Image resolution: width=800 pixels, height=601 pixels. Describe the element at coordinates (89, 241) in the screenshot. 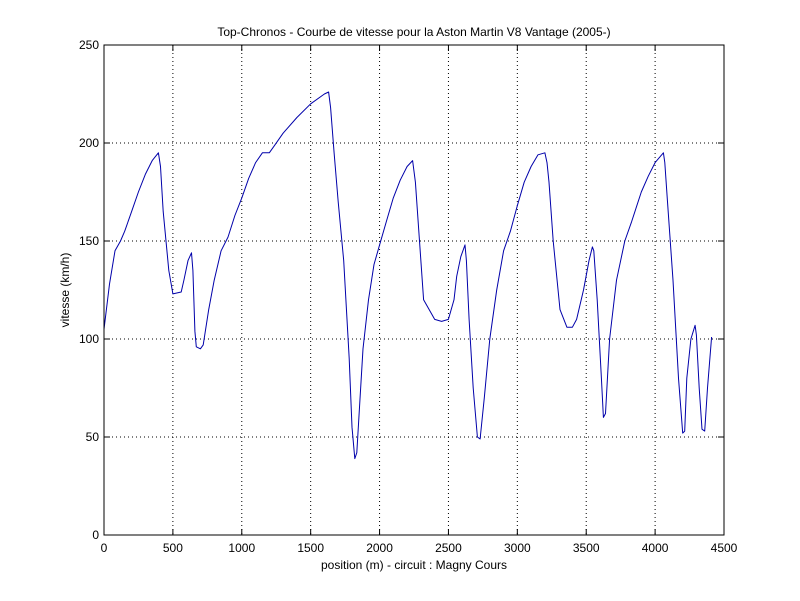

I see `y-tick-label: 150` at that location.